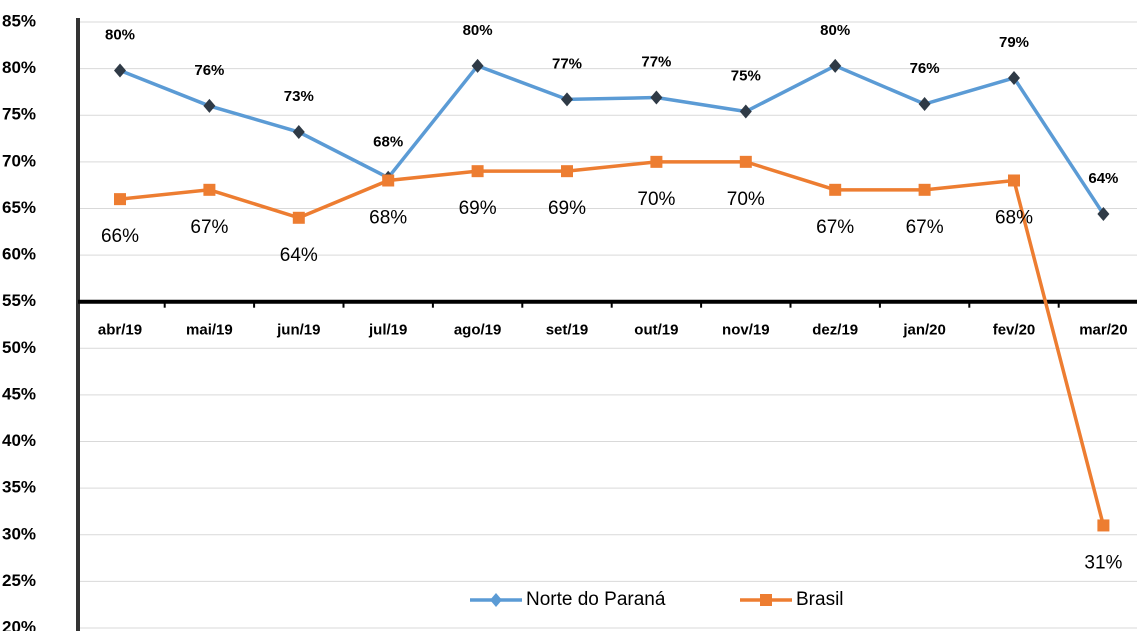 The image size is (1137, 631). What do you see at coordinates (19, 114) in the screenshot?
I see `y-tick-label: 75%` at bounding box center [19, 114].